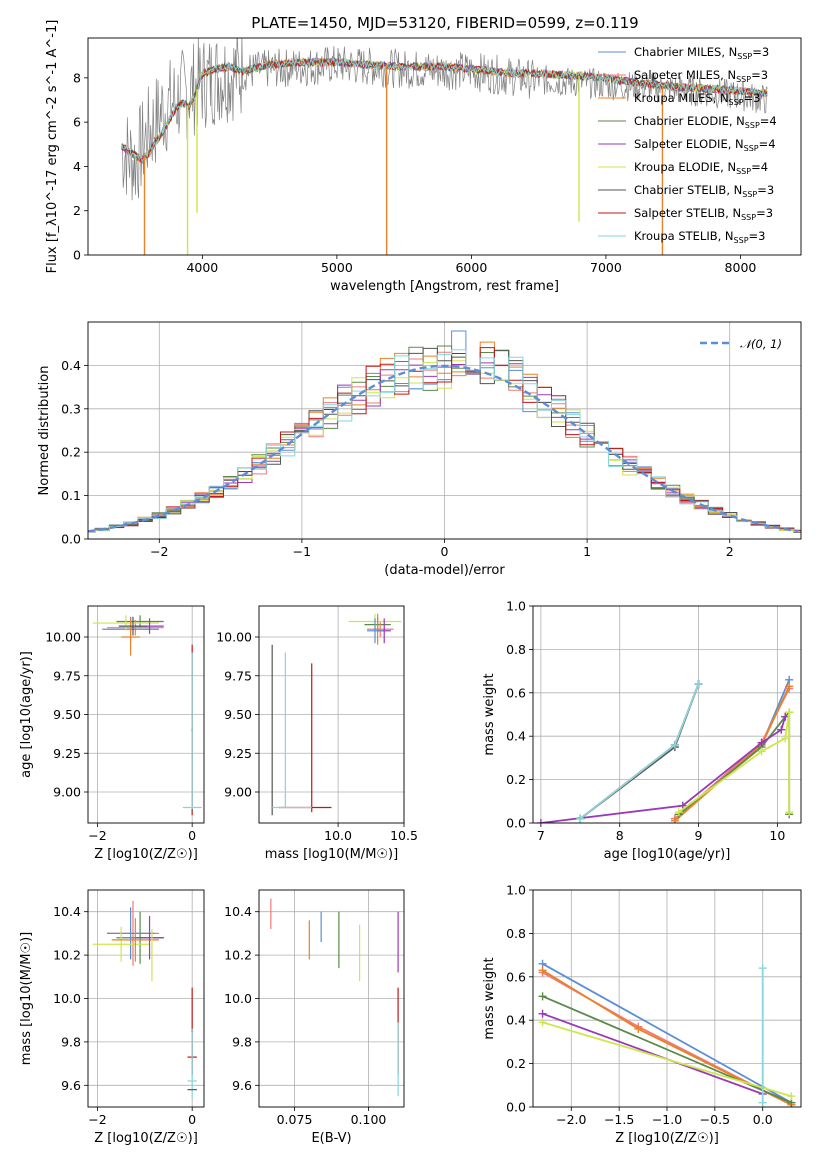 This screenshot has height=1170, width=819. I want to click on legend-label: Chabrier ELODIE, NSSP=4, so click(705, 122).